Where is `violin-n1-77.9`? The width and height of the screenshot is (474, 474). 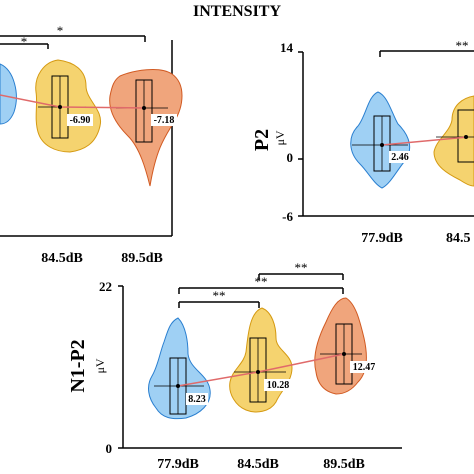 violin-n1-77.9 is located at coordinates (8, 94).